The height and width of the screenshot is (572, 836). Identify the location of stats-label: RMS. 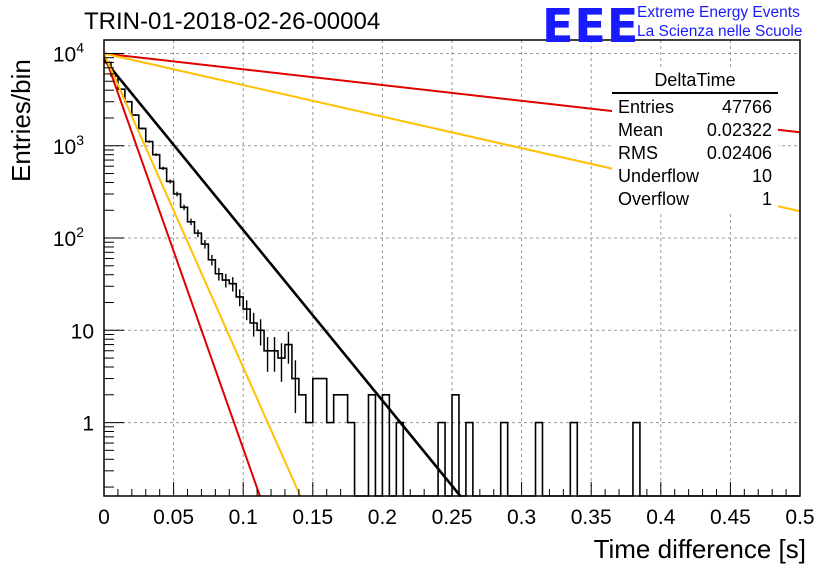
(638, 153).